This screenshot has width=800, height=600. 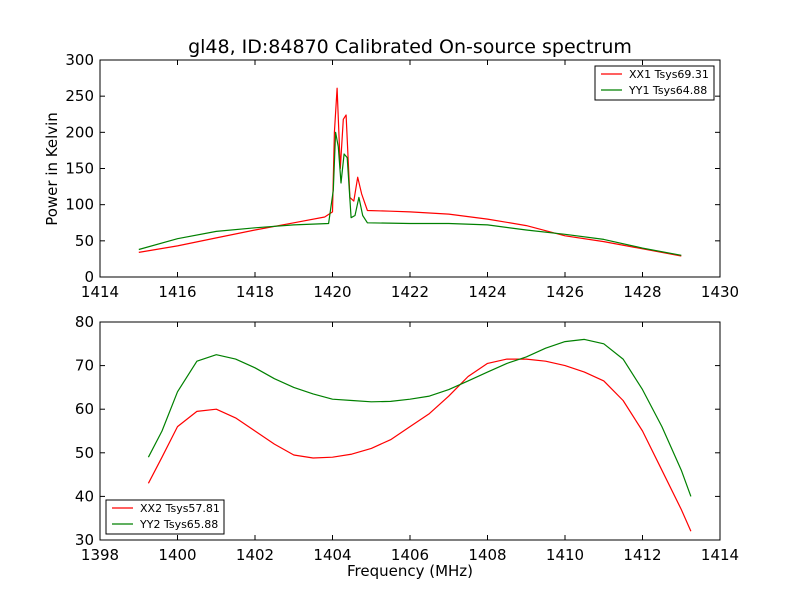 I want to click on top-y-axis-label: Power in Kelvin, so click(x=52, y=169).